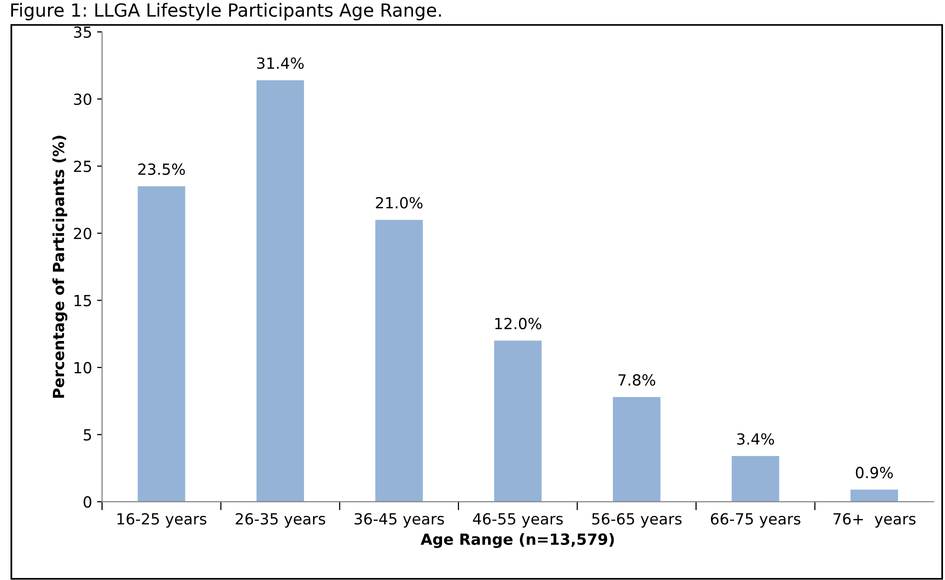 Image resolution: width=945 pixels, height=580 pixels. What do you see at coordinates (83, 32) in the screenshot?
I see `y-tick-label: 35` at bounding box center [83, 32].